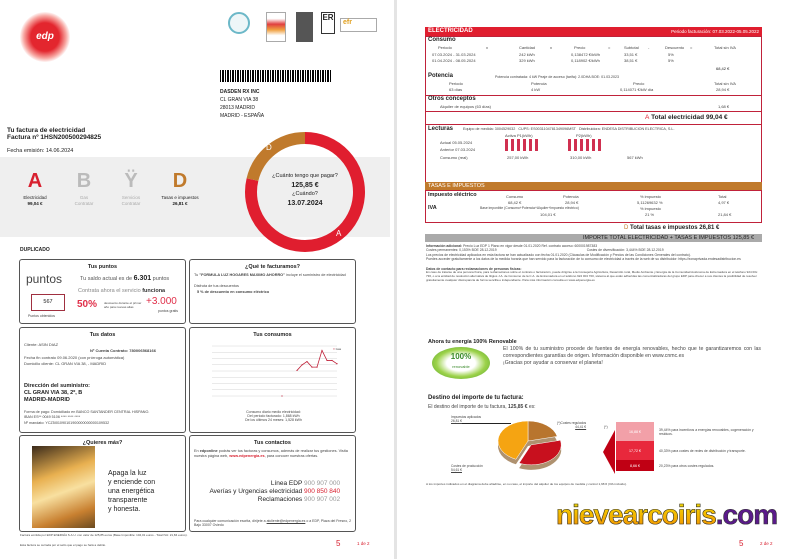  I want to click on edp-logo: edp, so click(45, 37).